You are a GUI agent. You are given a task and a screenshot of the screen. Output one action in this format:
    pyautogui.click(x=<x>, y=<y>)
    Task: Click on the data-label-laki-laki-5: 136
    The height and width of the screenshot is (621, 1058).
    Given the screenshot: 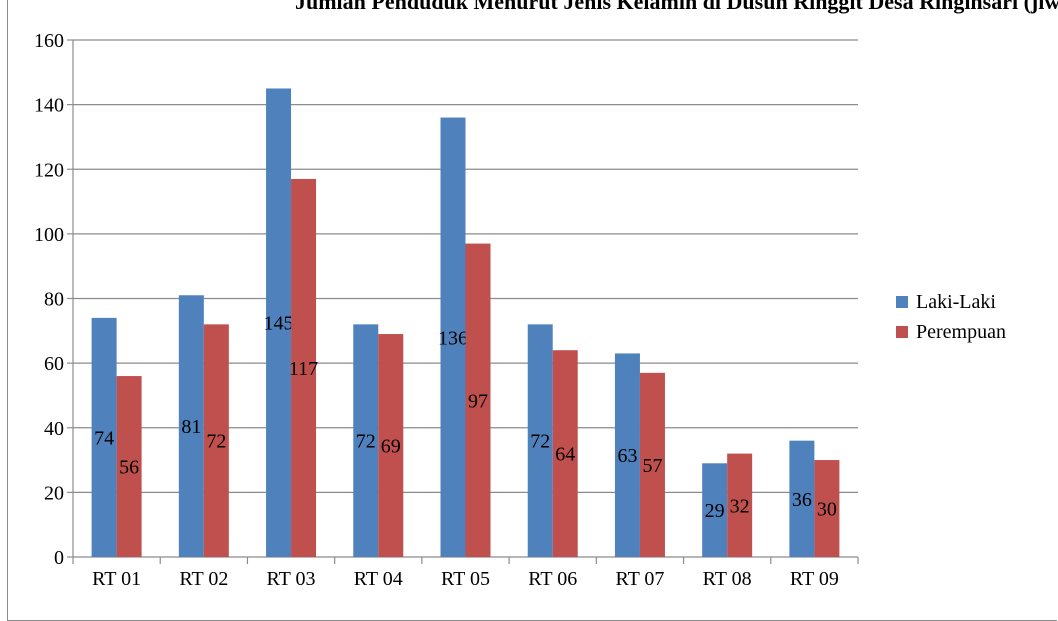 What is the action you would take?
    pyautogui.click(x=453, y=338)
    